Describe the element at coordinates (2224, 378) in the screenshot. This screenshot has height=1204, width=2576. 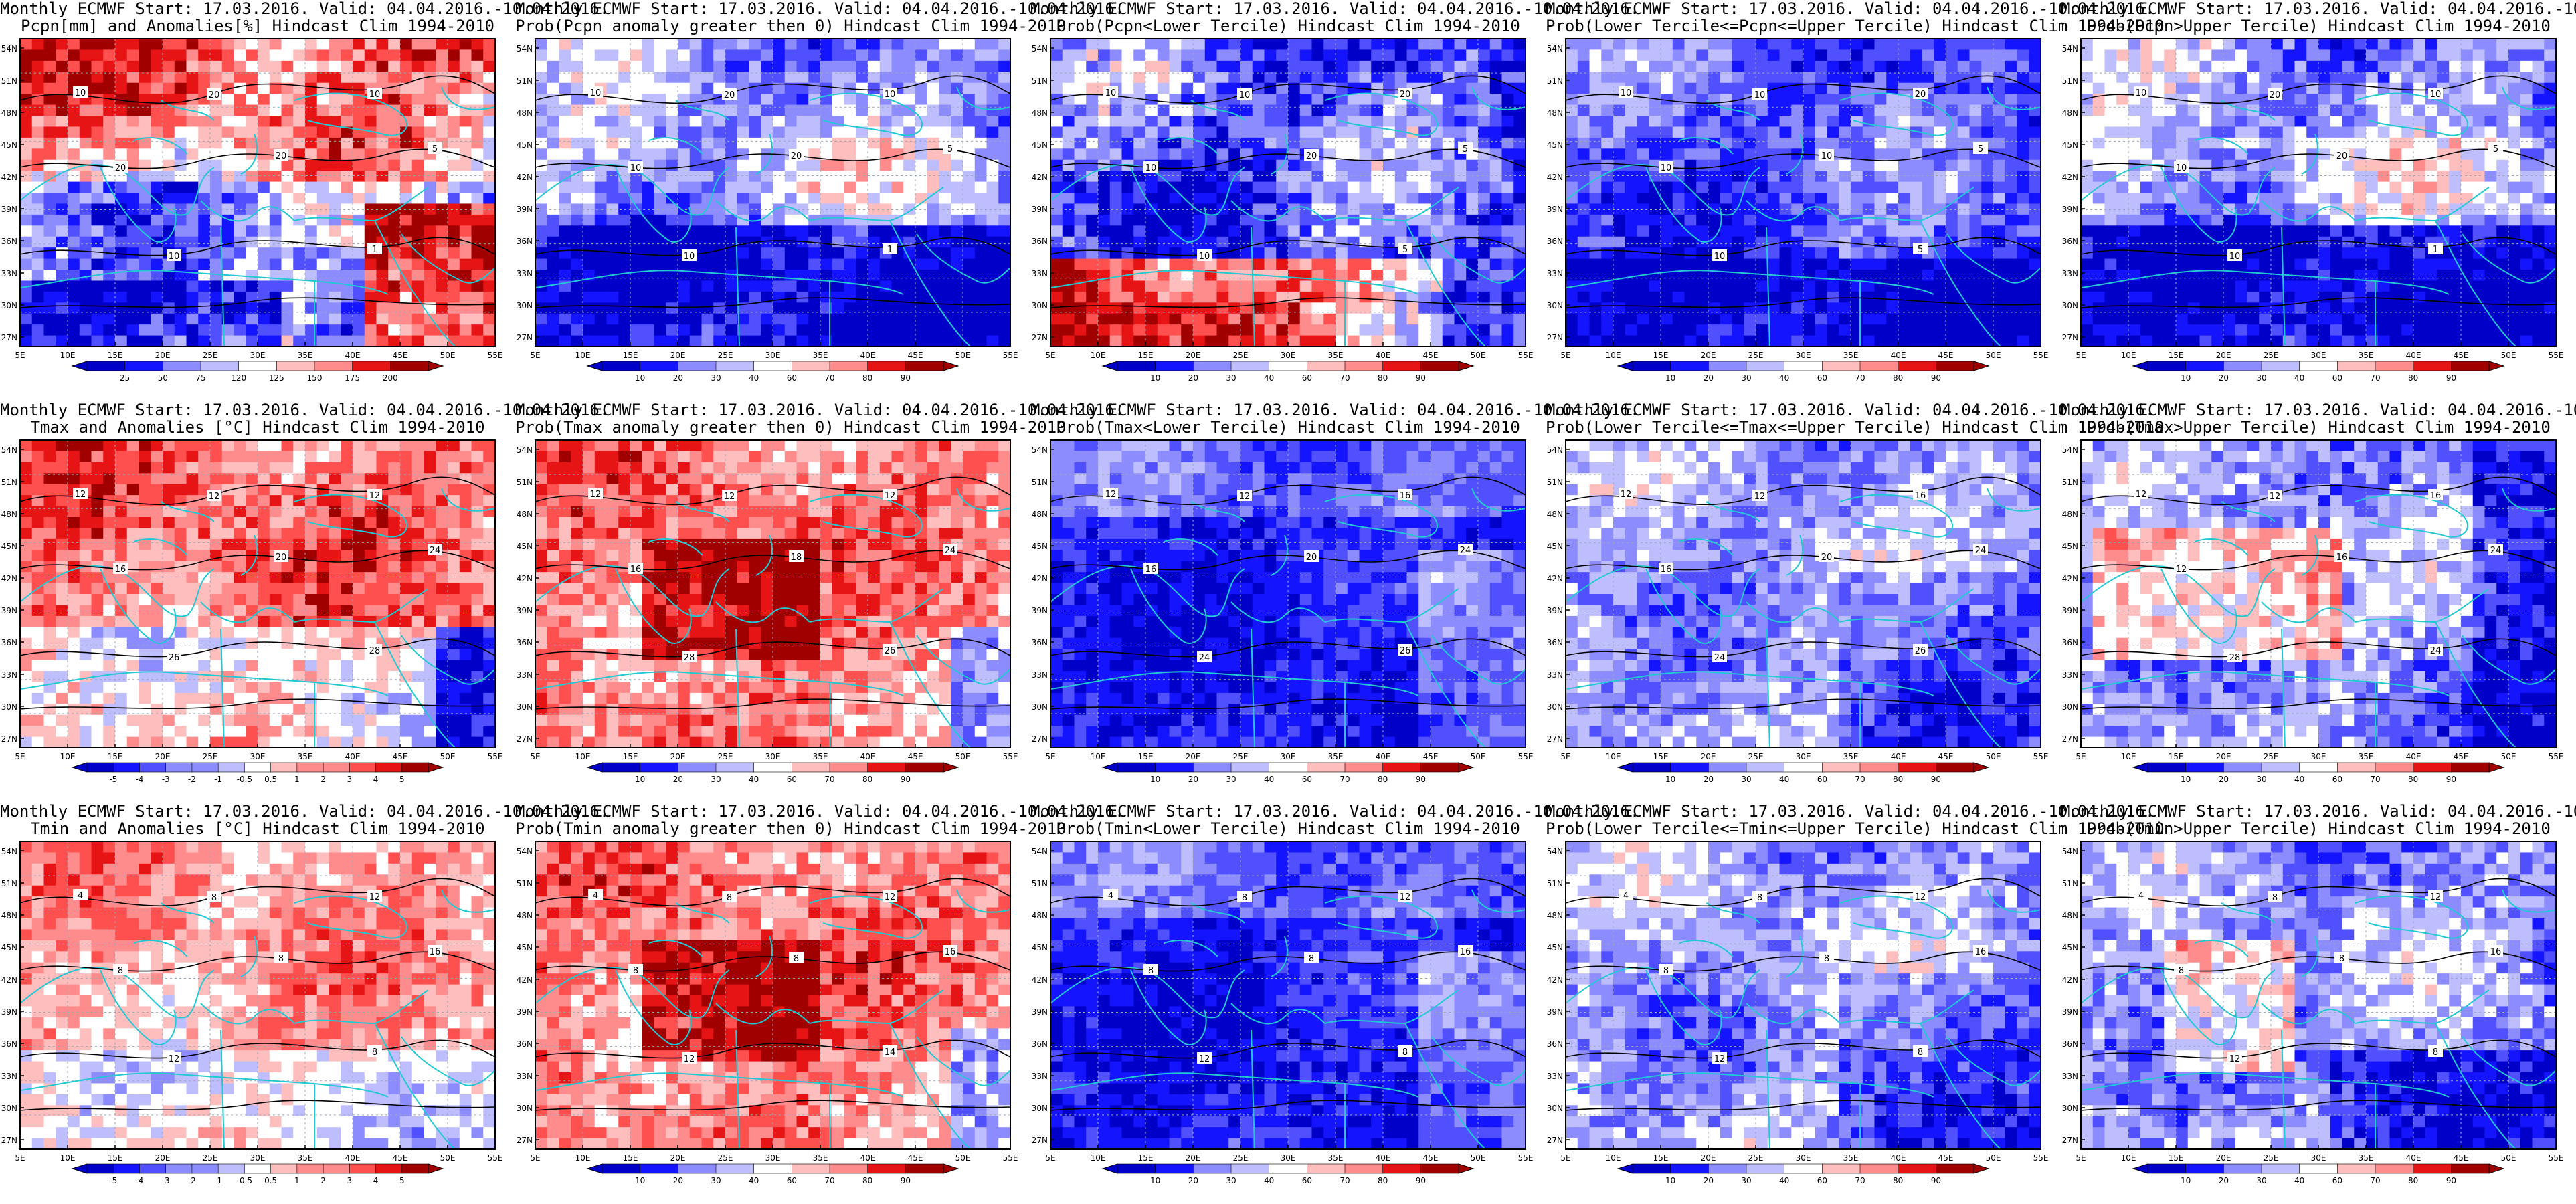
I see `colorbar-tick-label: 20` at that location.